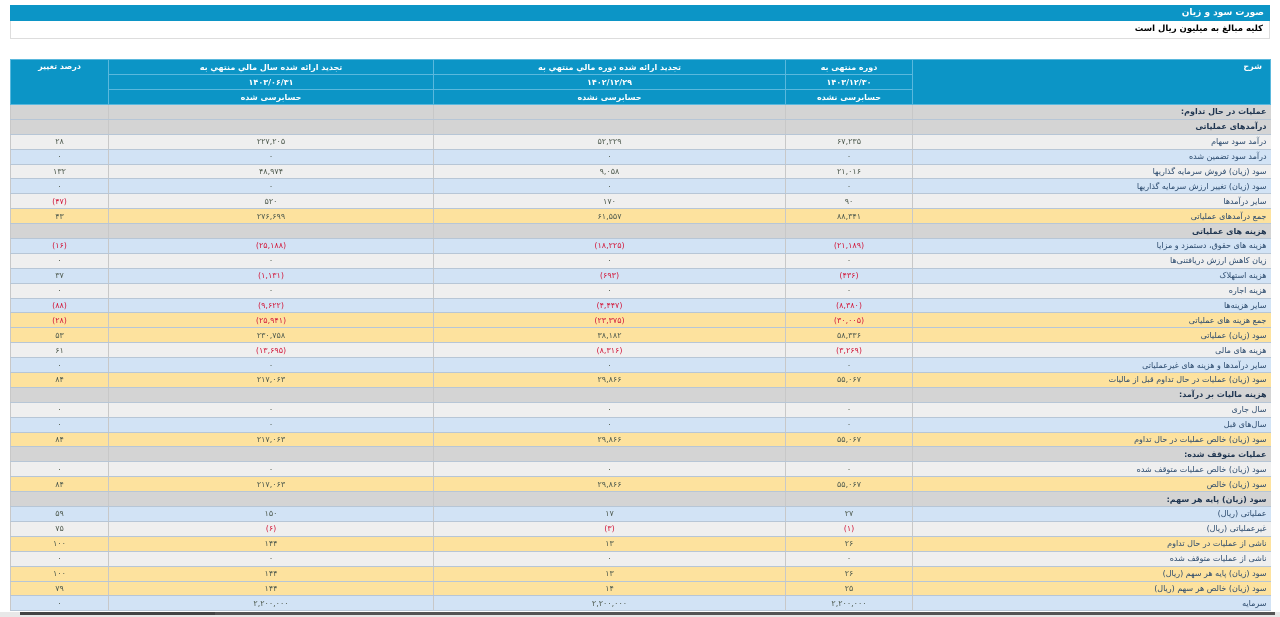 This screenshot has width=1280, height=617. I want to click on table-row: زیان کاهش ارزش دریافتنی‌ها ۰ ۰ ۰ ۰, so click(640, 261).